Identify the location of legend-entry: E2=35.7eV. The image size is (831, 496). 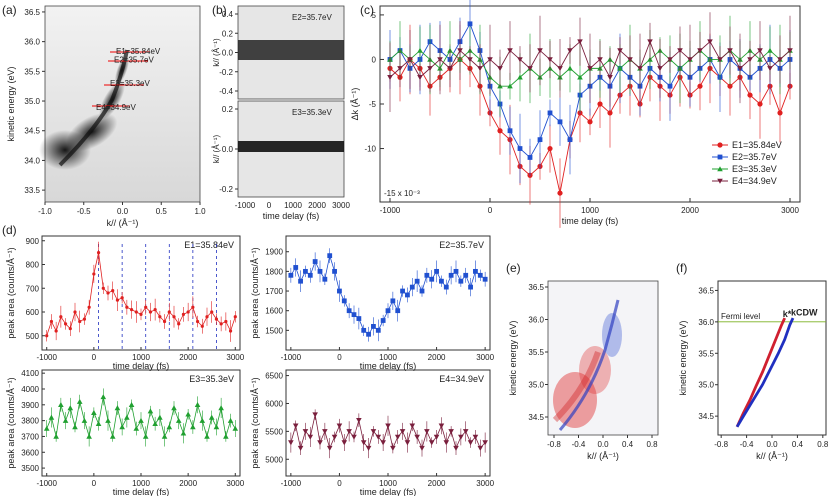
(754, 157).